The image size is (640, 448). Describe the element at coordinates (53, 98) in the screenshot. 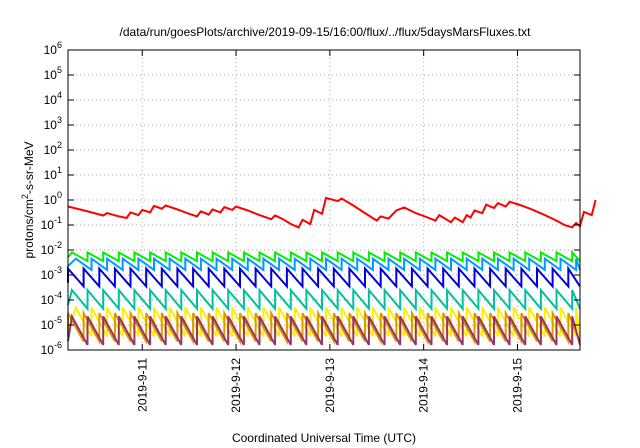

I see `y-tick-label: 10⁴` at that location.